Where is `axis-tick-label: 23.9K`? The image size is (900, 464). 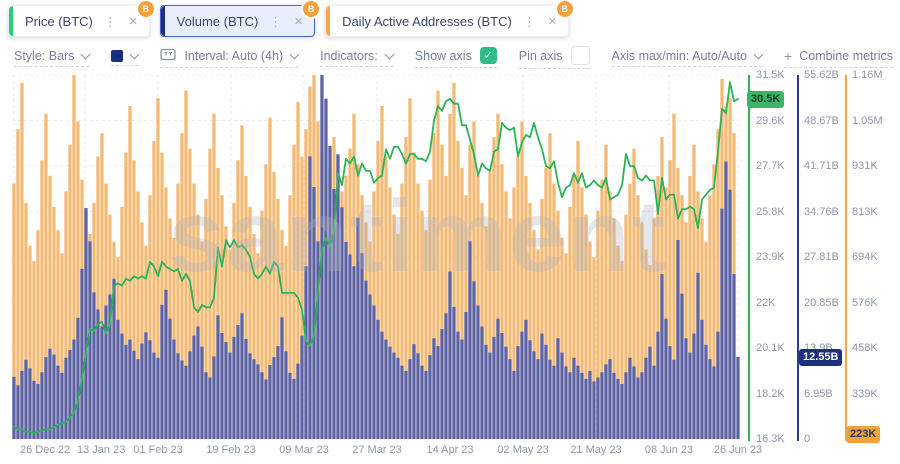 axis-tick-label: 23.9K is located at coordinates (770, 257).